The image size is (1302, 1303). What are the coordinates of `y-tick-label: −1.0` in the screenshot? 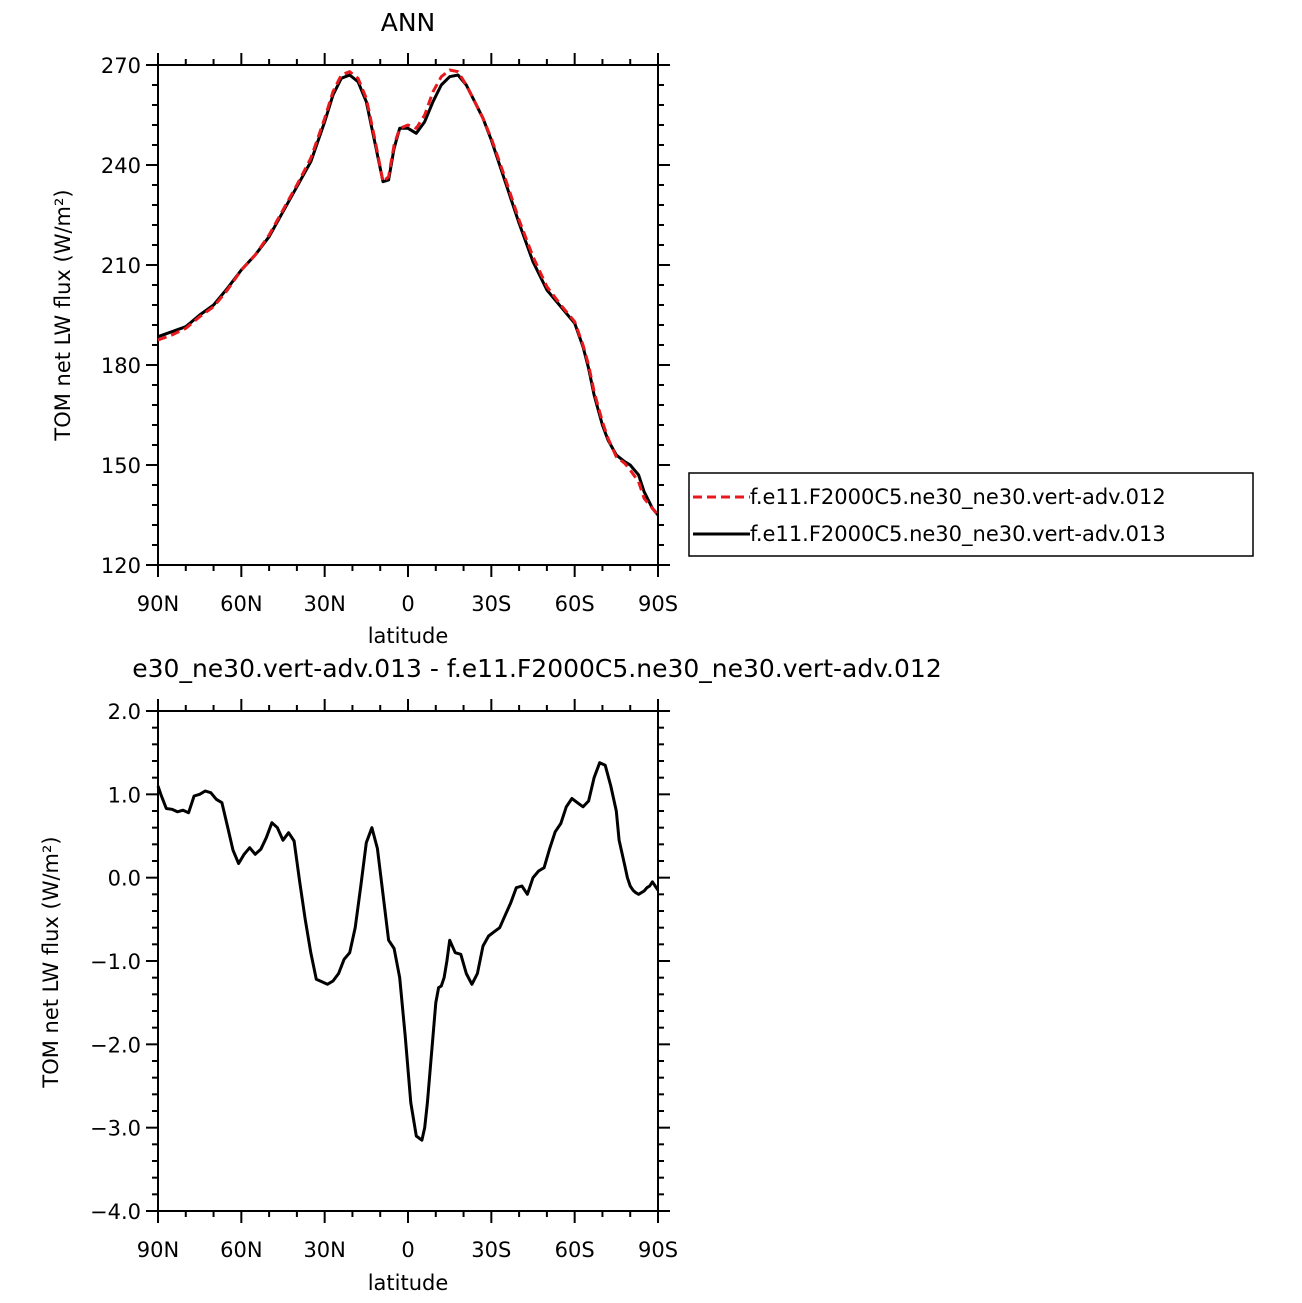 It's located at (115, 962).